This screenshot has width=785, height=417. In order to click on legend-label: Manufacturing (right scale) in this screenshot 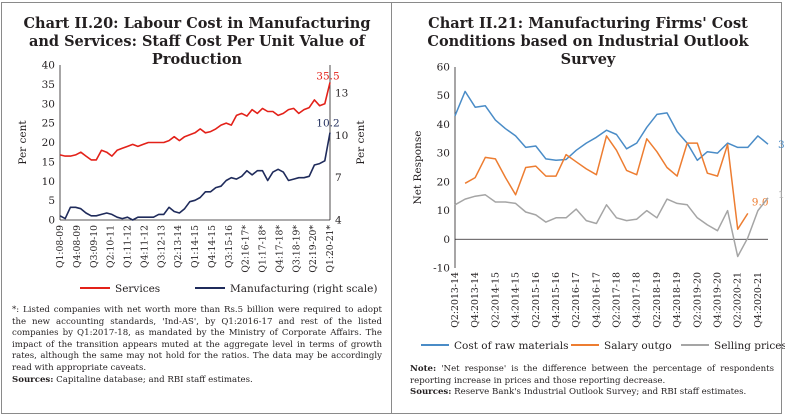, I will do `click(303, 289)`.